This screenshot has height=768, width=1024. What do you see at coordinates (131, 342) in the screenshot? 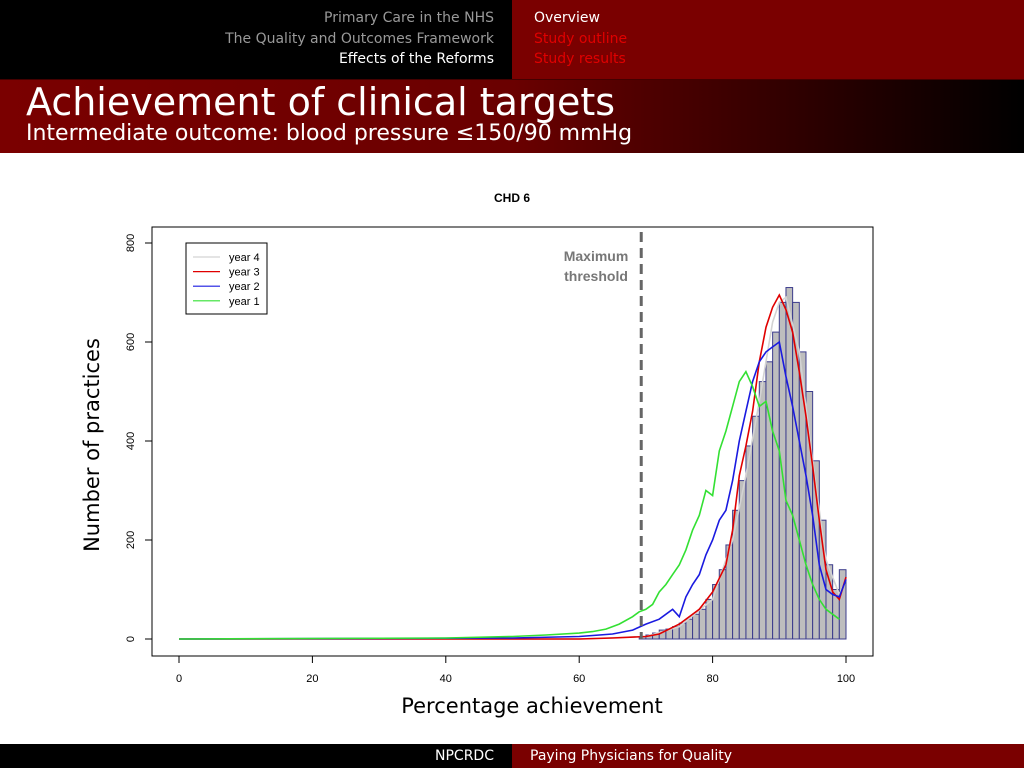
I see `y-tick-label: 600` at bounding box center [131, 342].